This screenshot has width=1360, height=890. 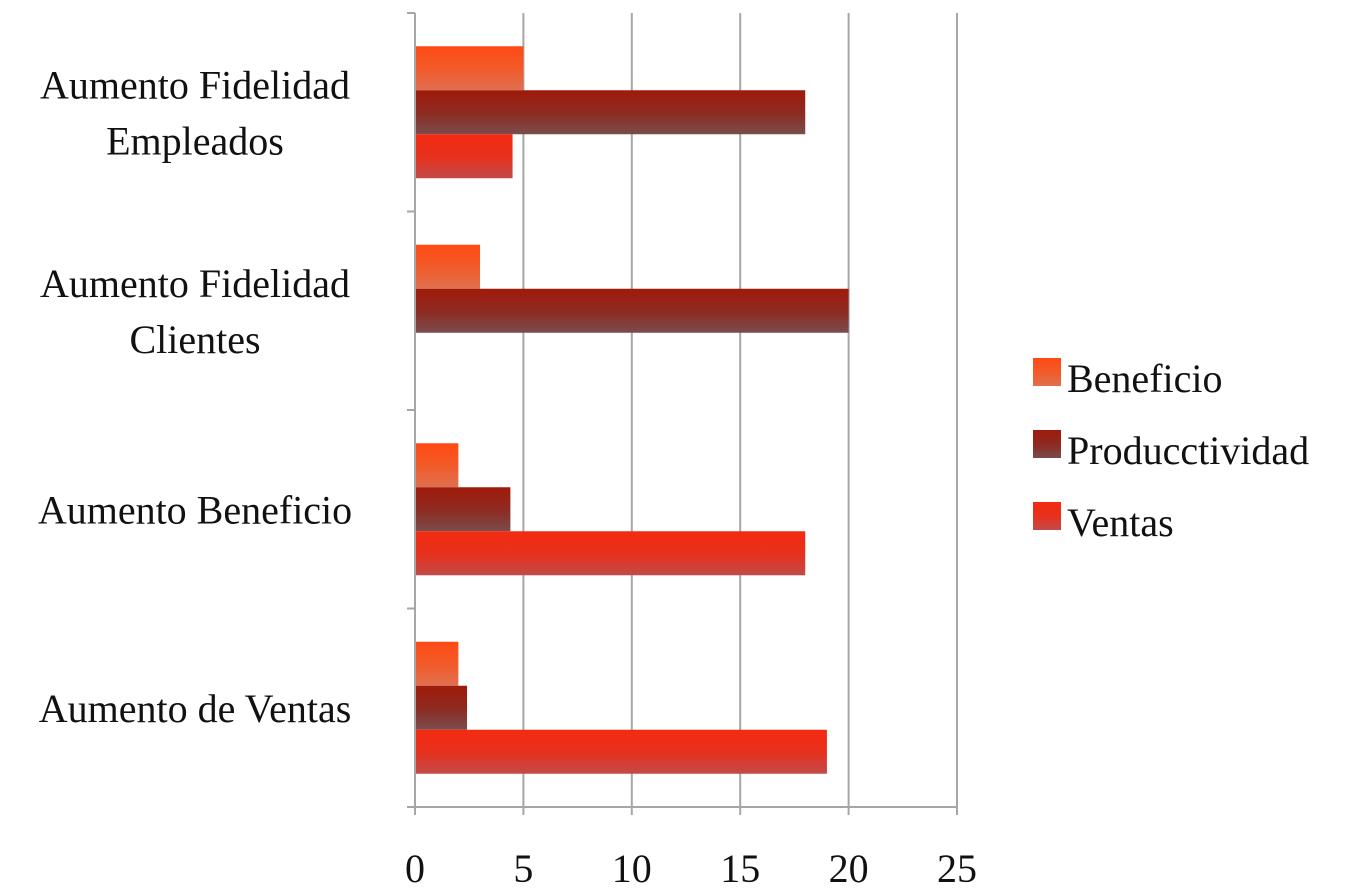 What do you see at coordinates (1145, 378) in the screenshot?
I see `legend-label: Beneficio` at bounding box center [1145, 378].